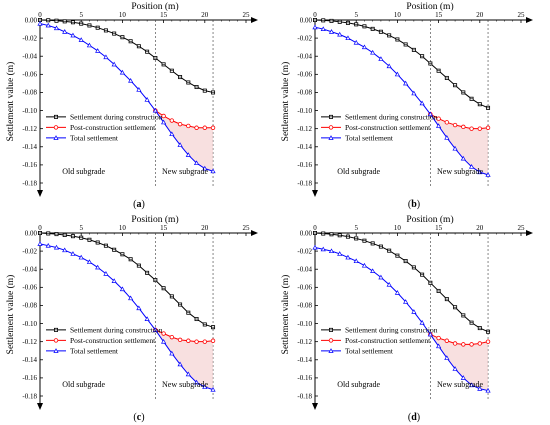 Image resolution: width=550 pixels, height=425 pixels. I want to click on y-tick-label: -0.02, so click(304, 251).